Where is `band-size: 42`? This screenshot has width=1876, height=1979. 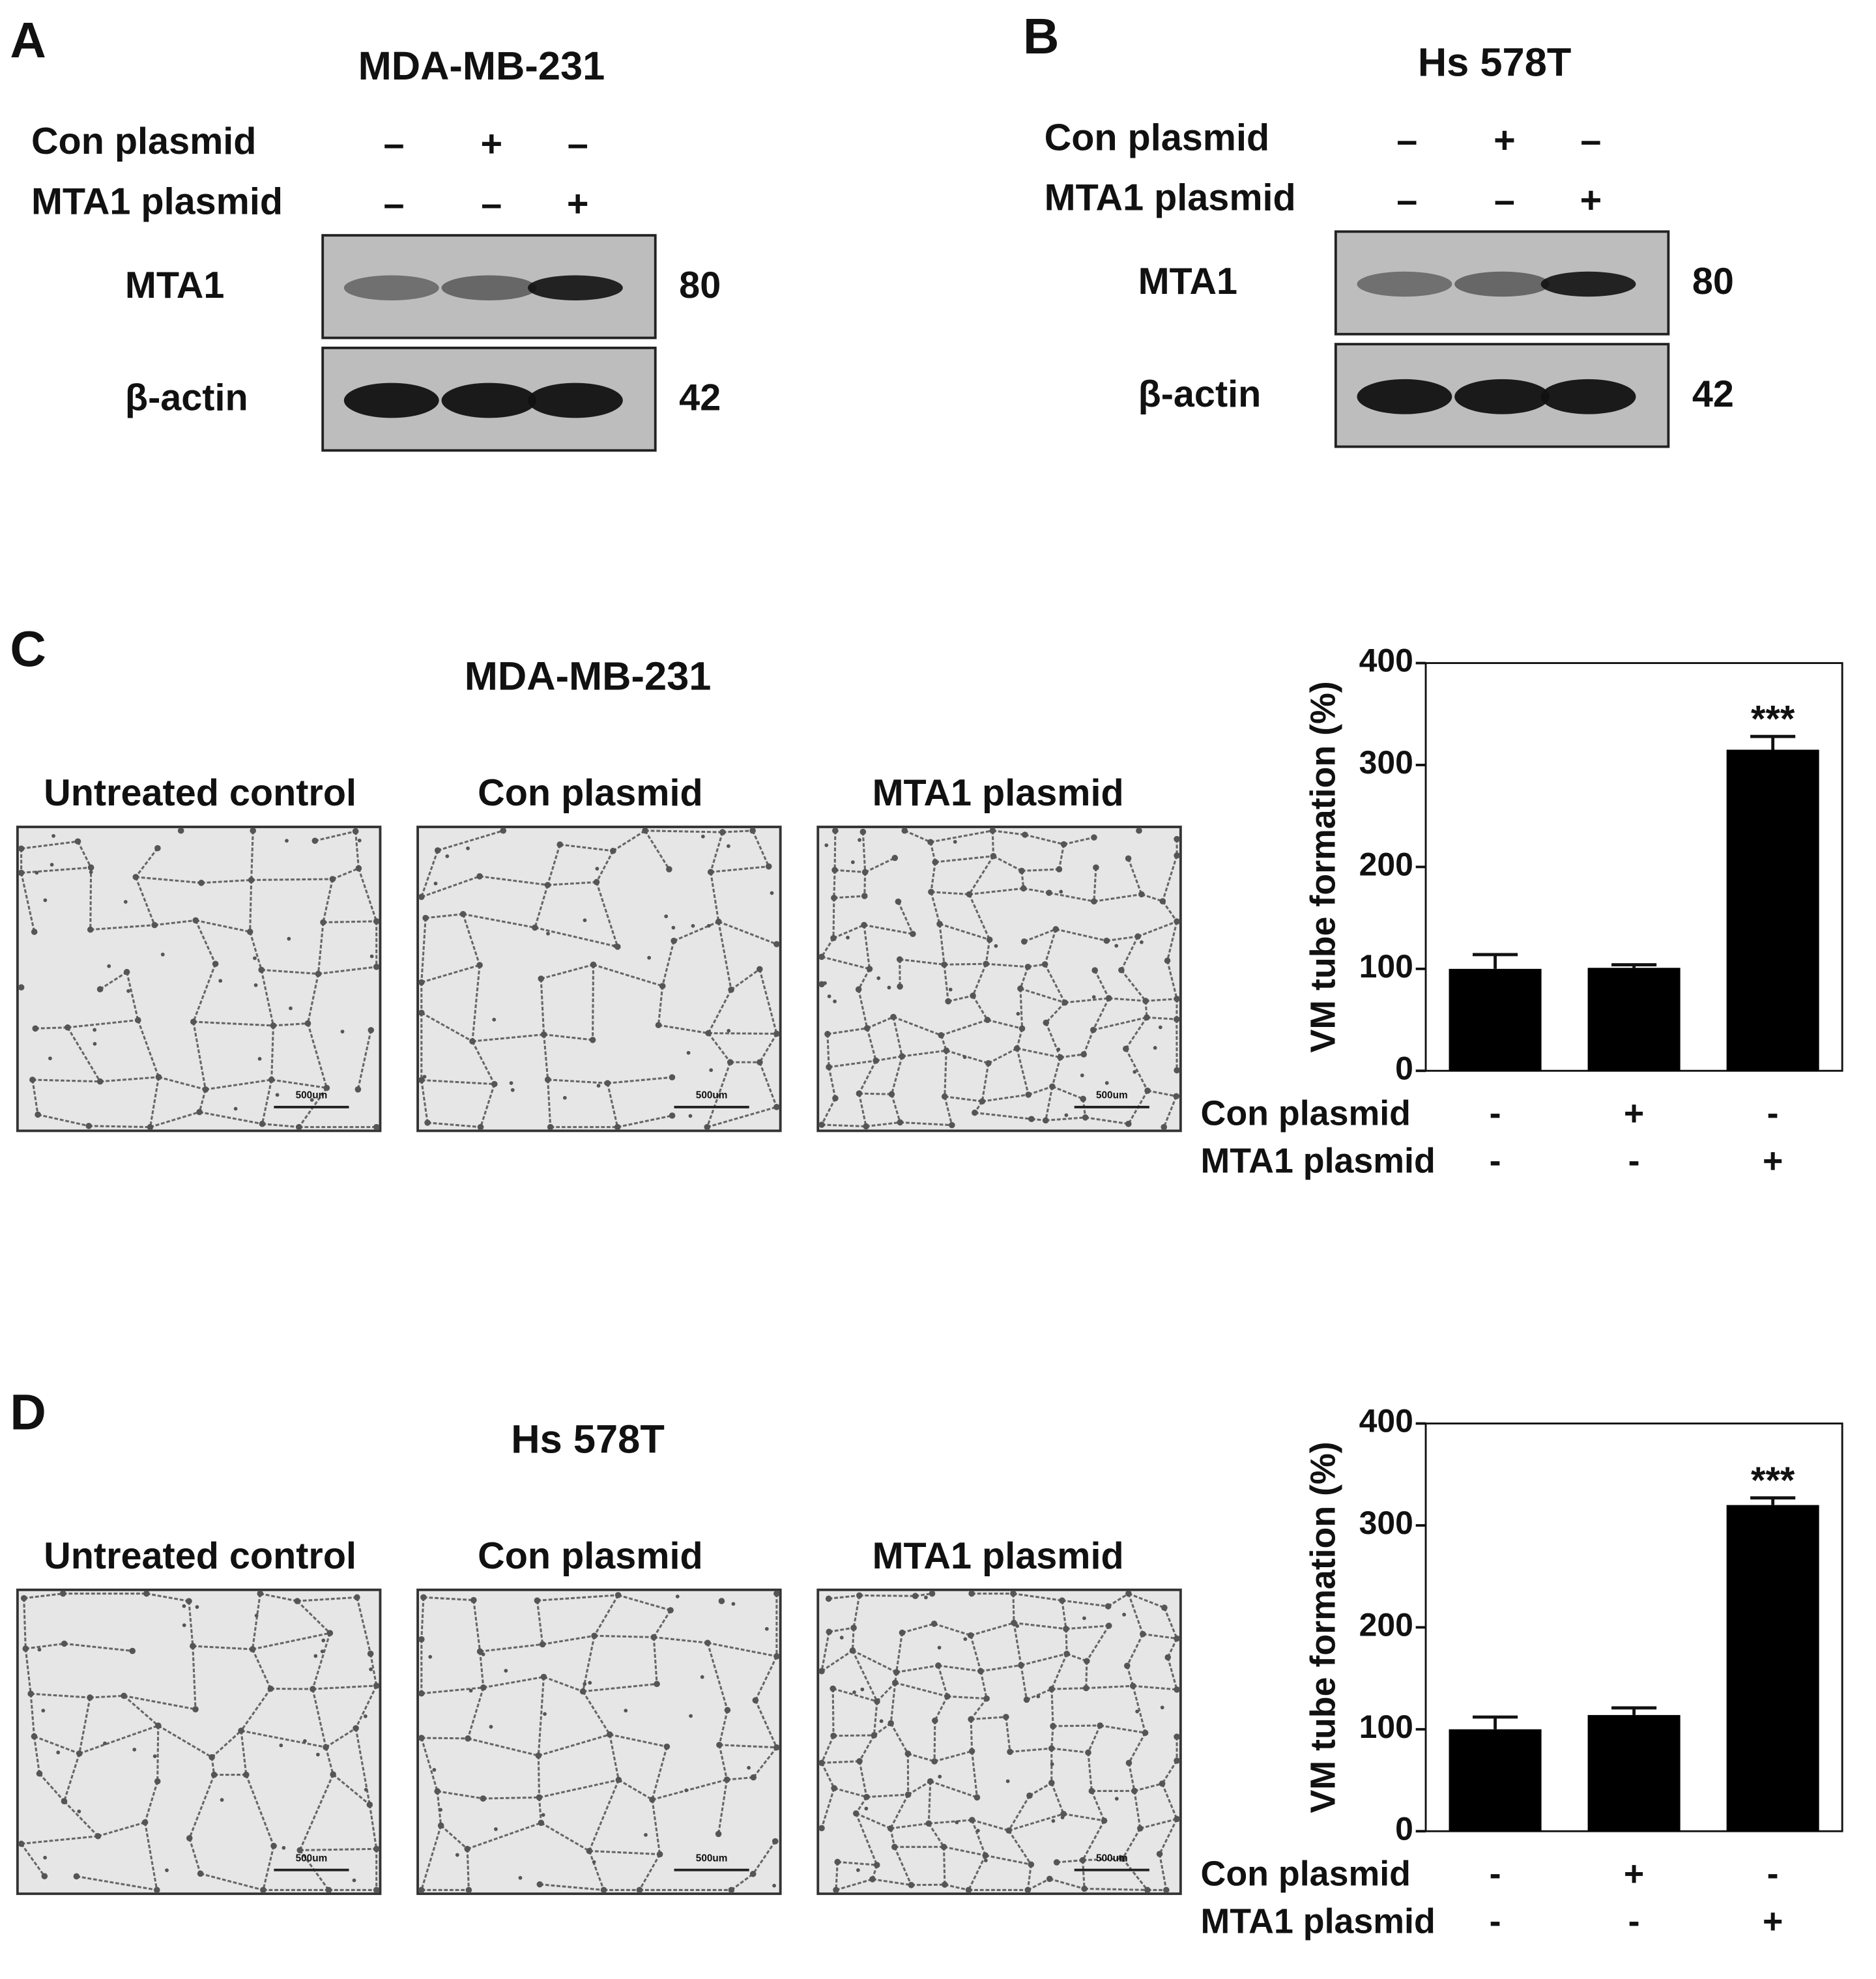 band-size: 42 is located at coordinates (1713, 394).